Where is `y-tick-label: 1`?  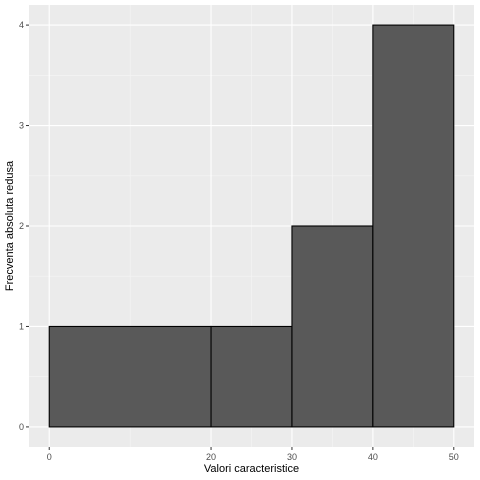 y-tick-label: 1 is located at coordinates (21, 326).